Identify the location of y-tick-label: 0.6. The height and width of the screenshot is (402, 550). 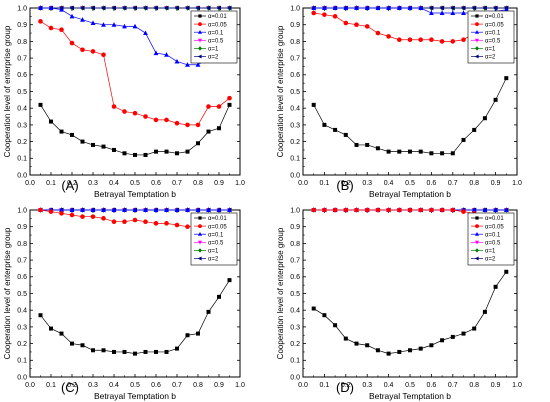
(295, 277).